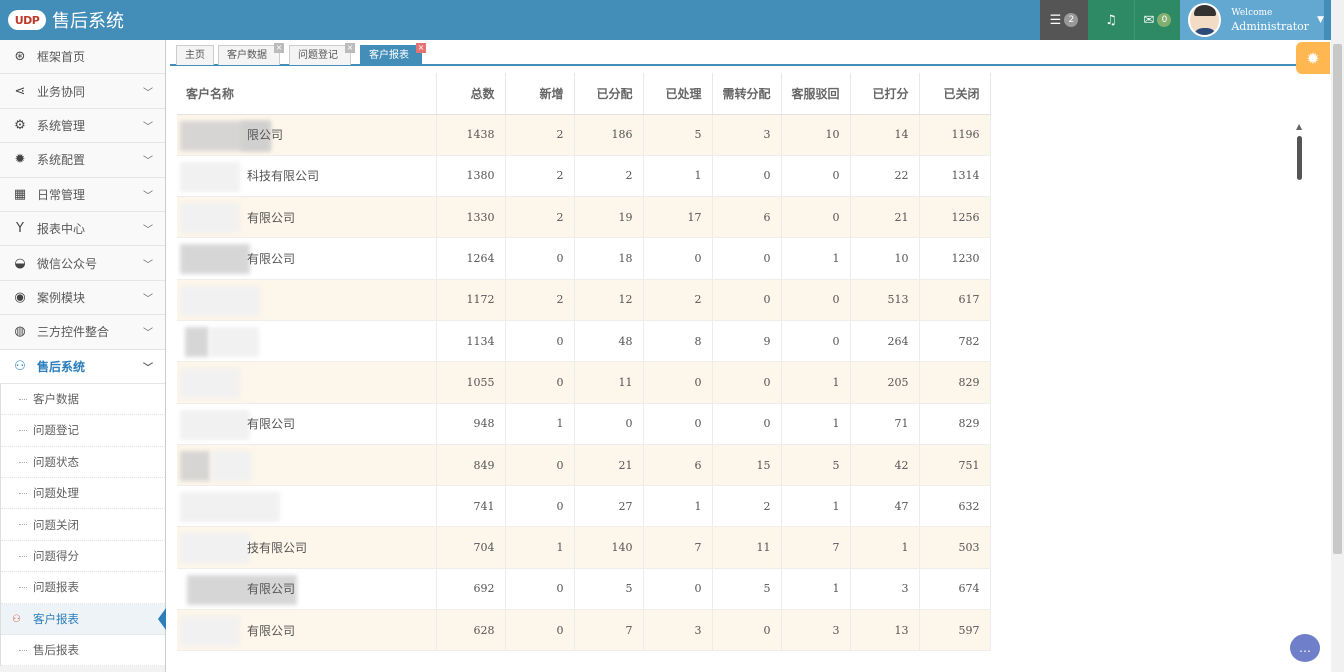  What do you see at coordinates (1299, 126) in the screenshot?
I see `scroll-up-icon: ▲` at bounding box center [1299, 126].